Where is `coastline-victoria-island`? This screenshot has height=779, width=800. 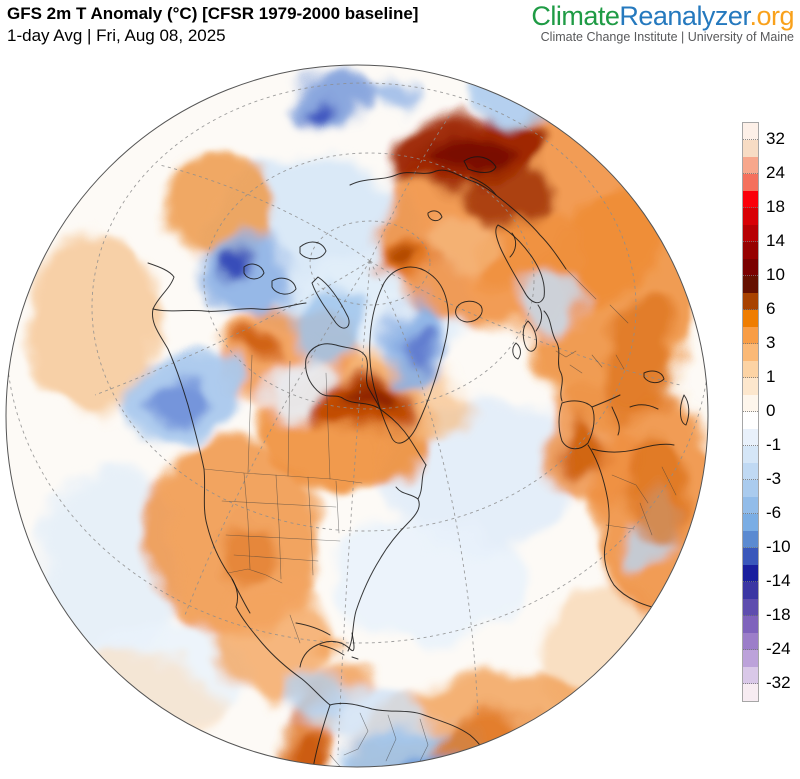 coastline-victoria-island is located at coordinates (284, 286).